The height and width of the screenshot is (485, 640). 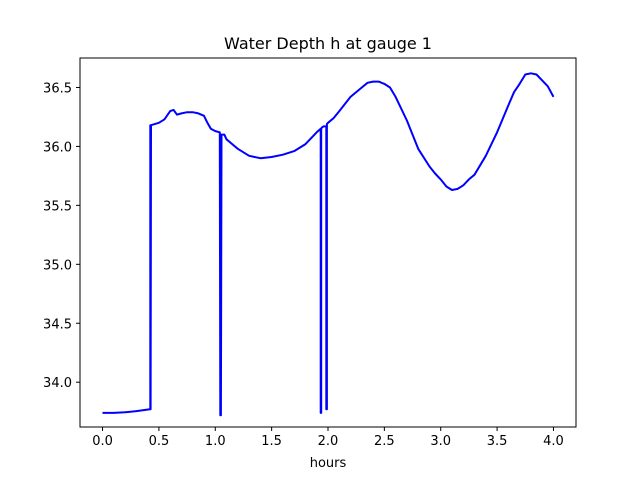 I want to click on y-tick-label: 35.5, so click(x=57, y=206).